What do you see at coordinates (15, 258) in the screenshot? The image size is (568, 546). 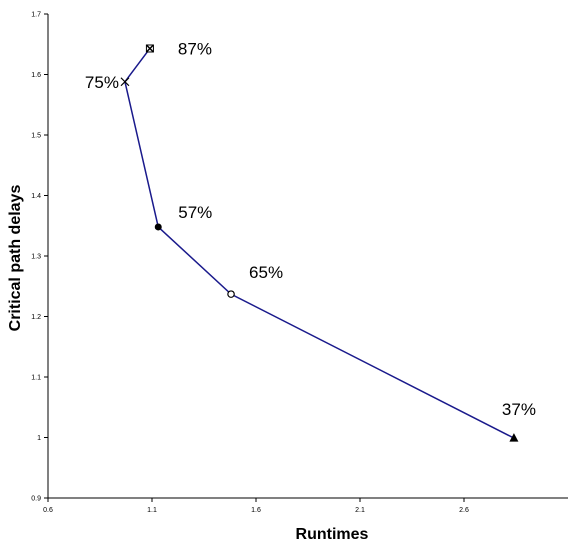 I see `y-axis-title: Critical path delays` at bounding box center [15, 258].